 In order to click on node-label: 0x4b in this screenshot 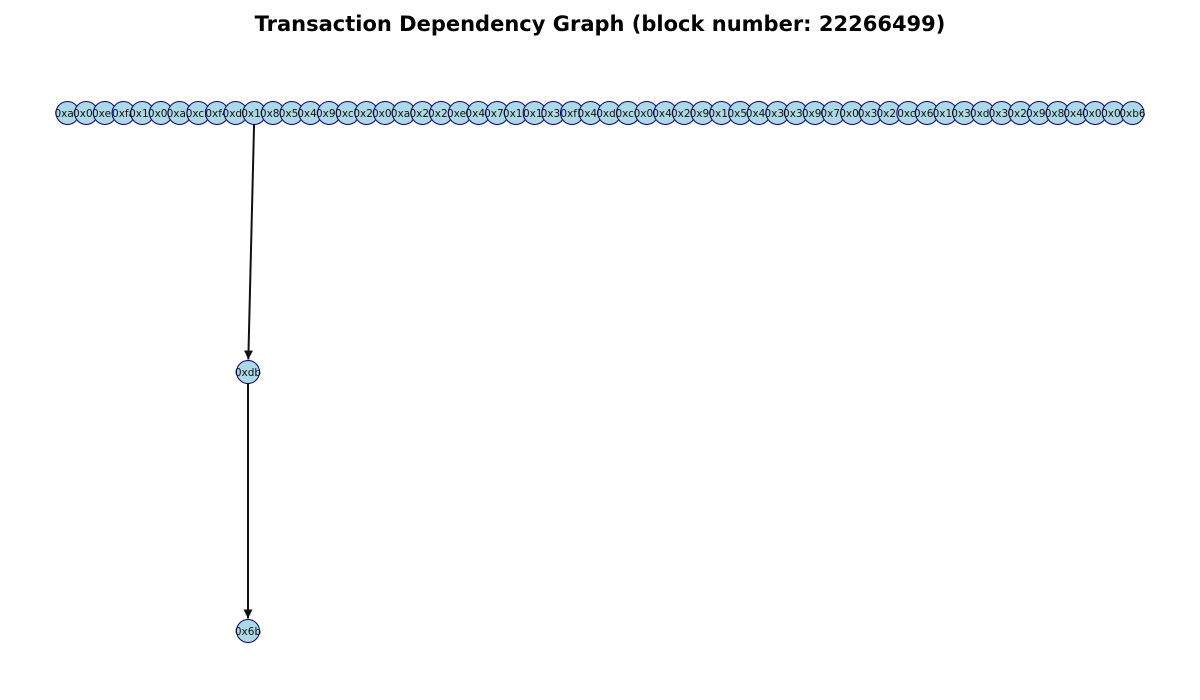, I will do `click(478, 114)`.